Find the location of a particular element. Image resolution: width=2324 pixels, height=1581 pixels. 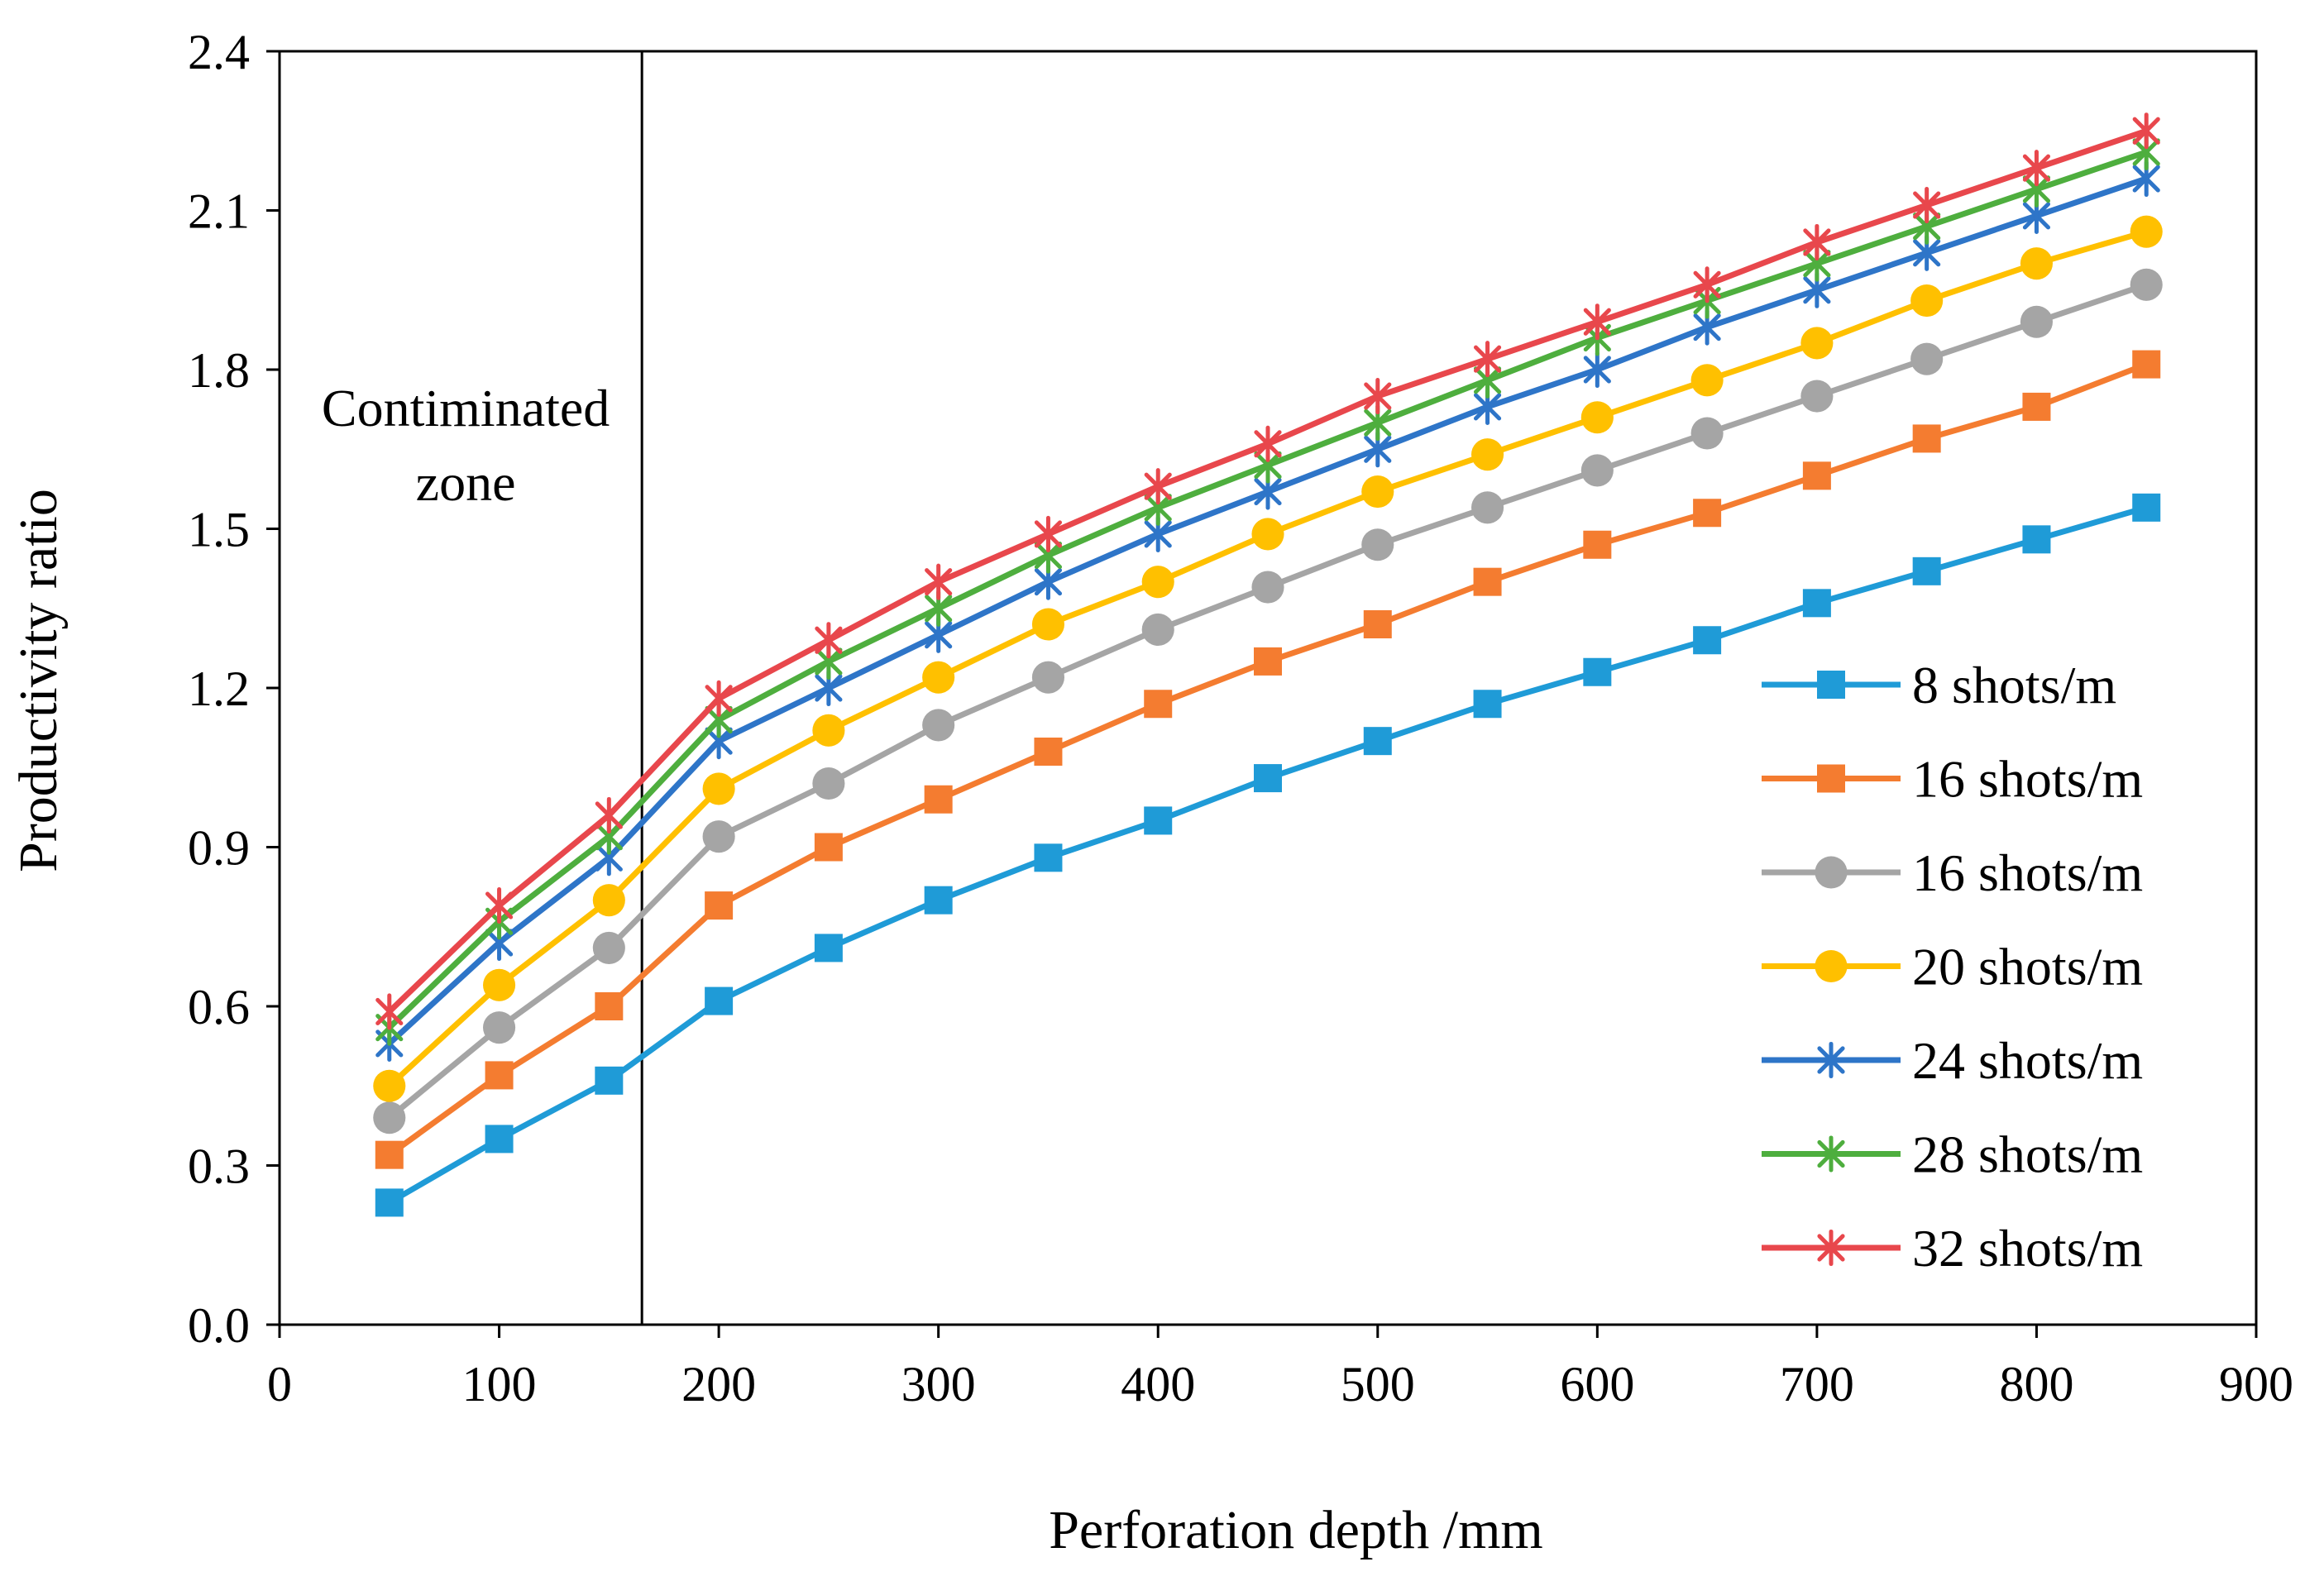

y-tick-label: 1.2 is located at coordinates (219, 689).